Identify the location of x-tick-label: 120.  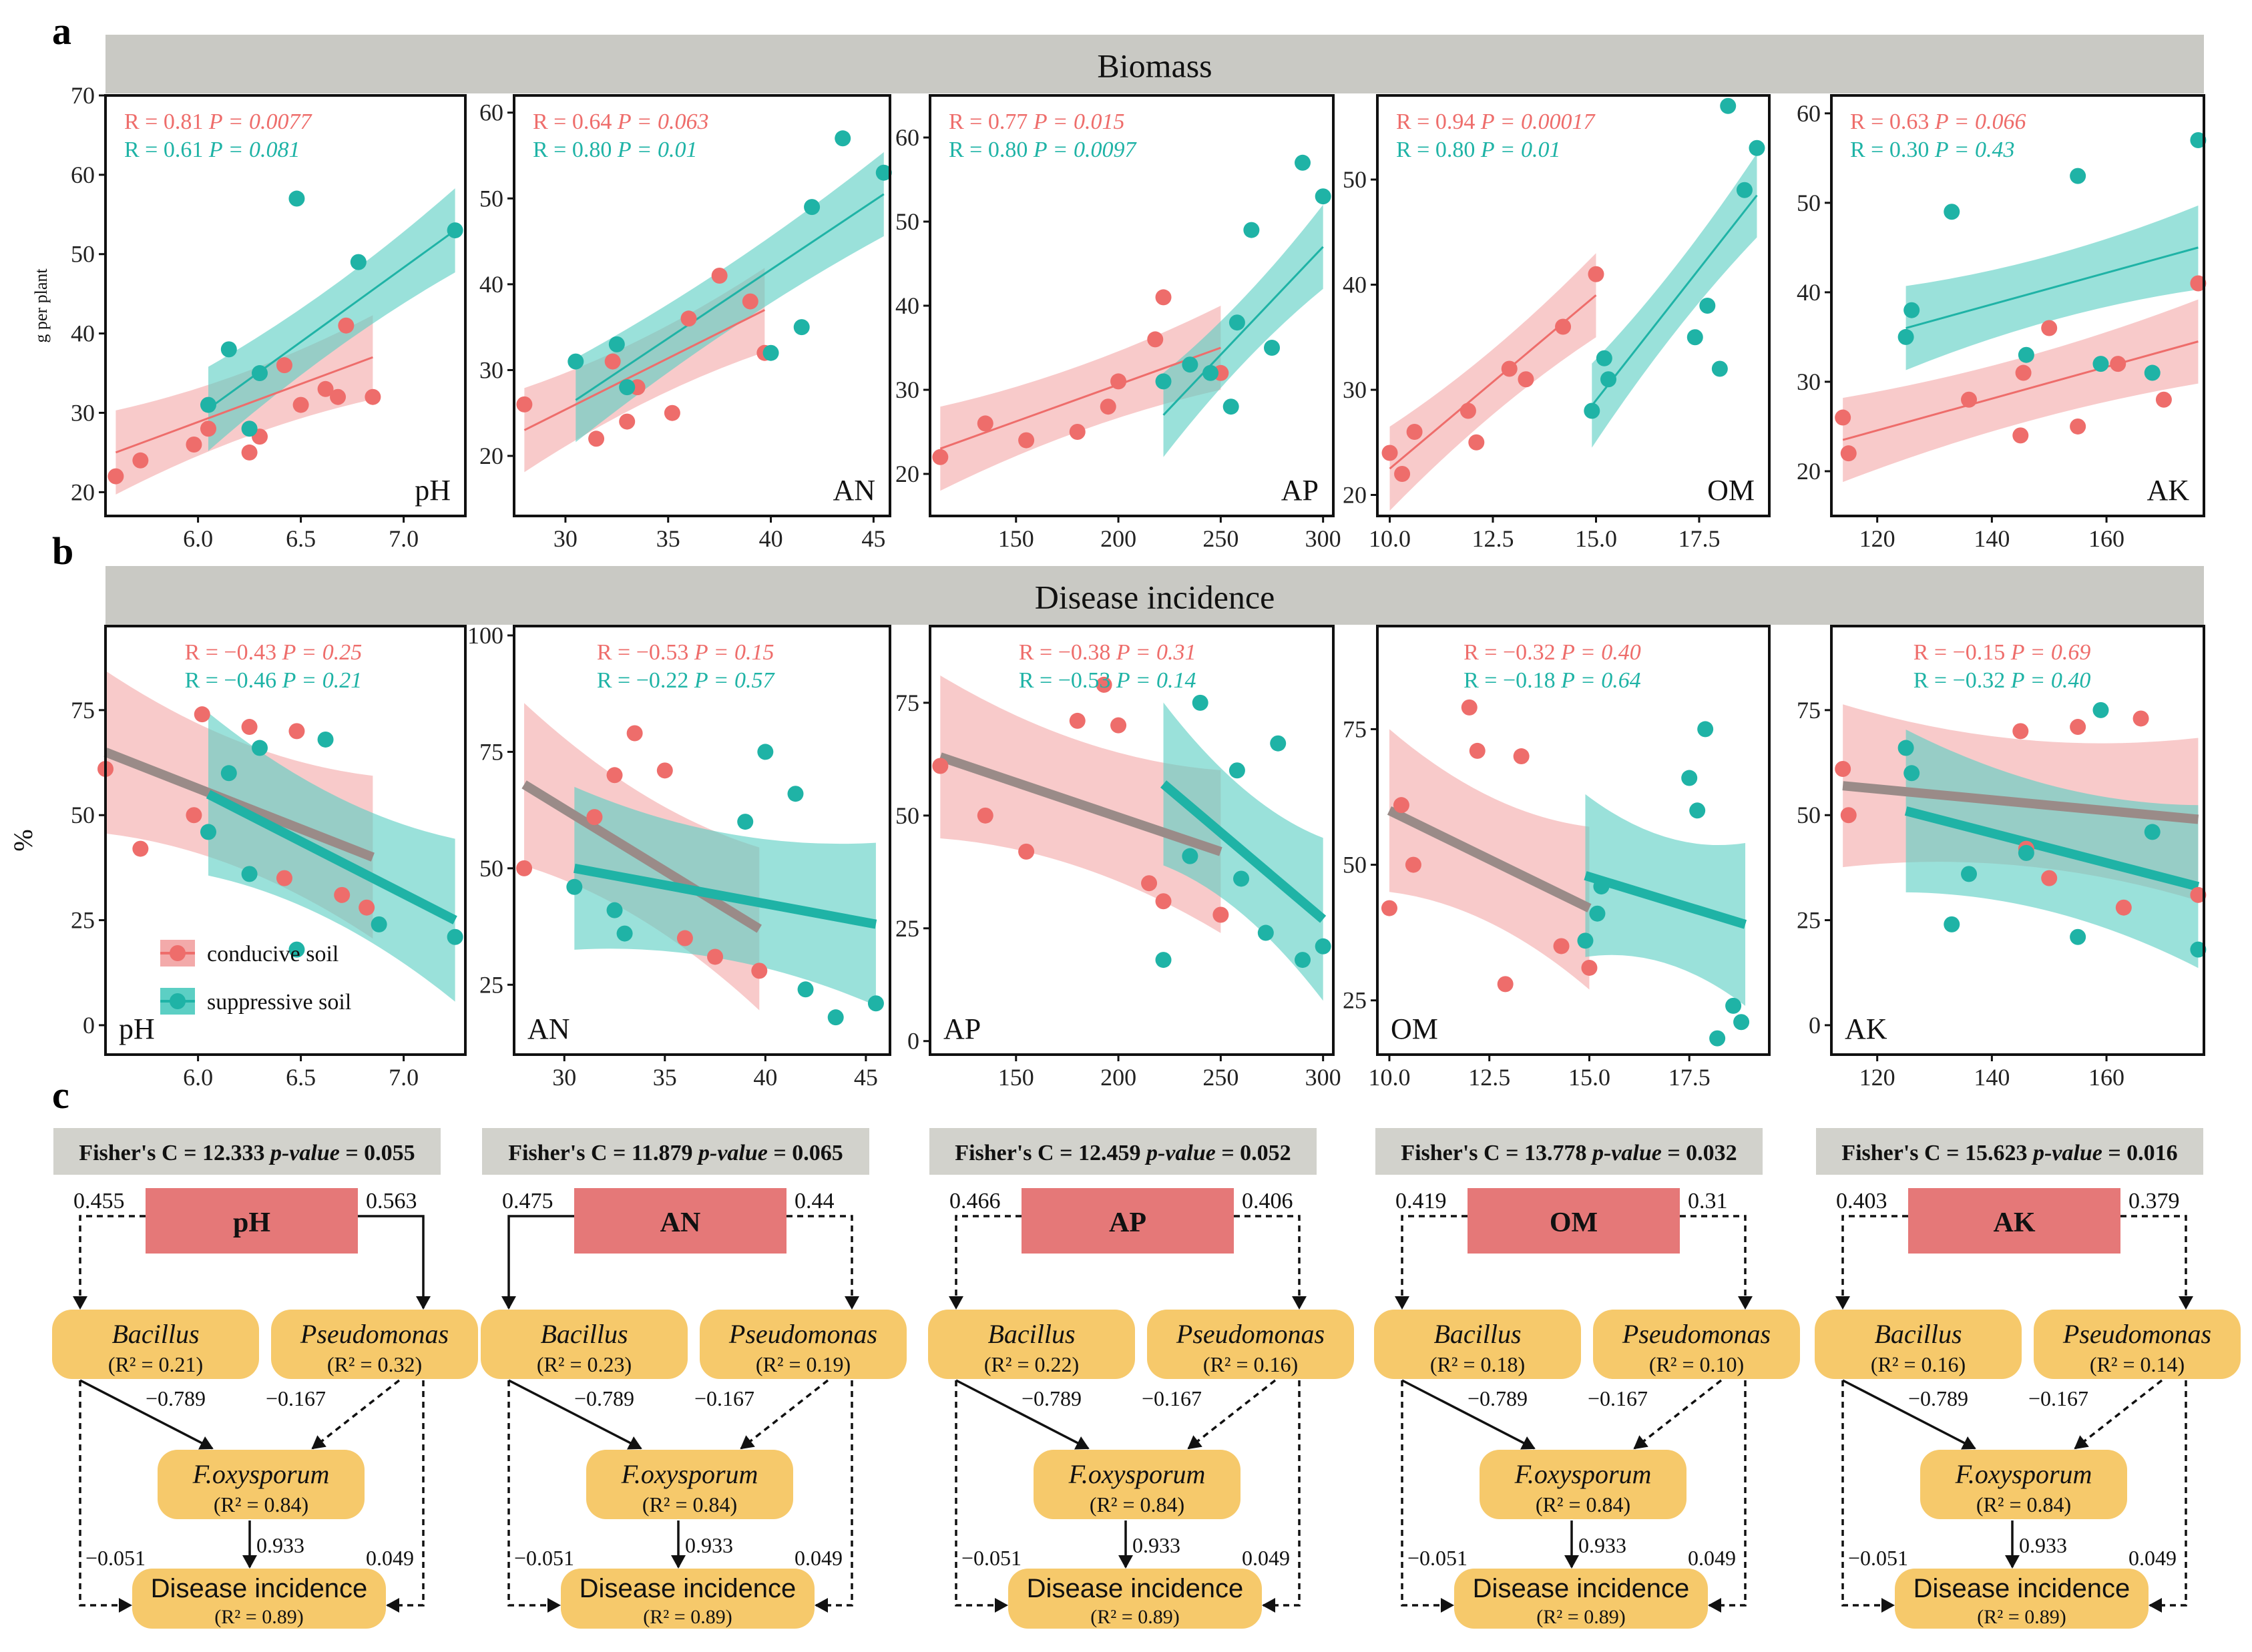
(1877, 1077).